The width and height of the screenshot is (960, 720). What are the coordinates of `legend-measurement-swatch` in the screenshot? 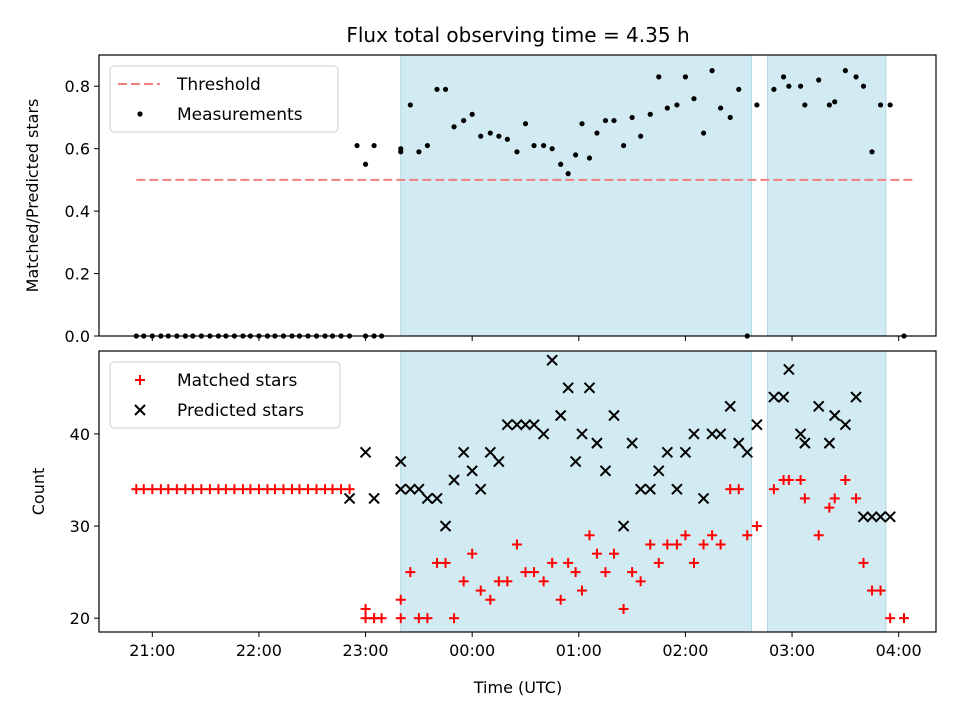 It's located at (140, 114).